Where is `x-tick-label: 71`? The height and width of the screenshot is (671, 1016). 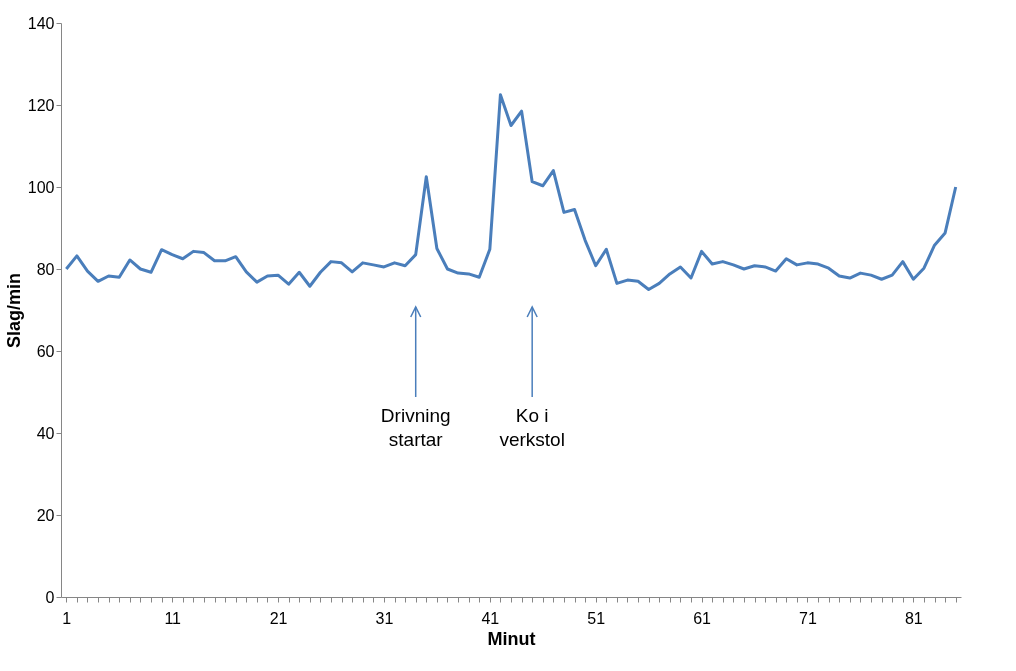 x-tick-label: 71 is located at coordinates (808, 618).